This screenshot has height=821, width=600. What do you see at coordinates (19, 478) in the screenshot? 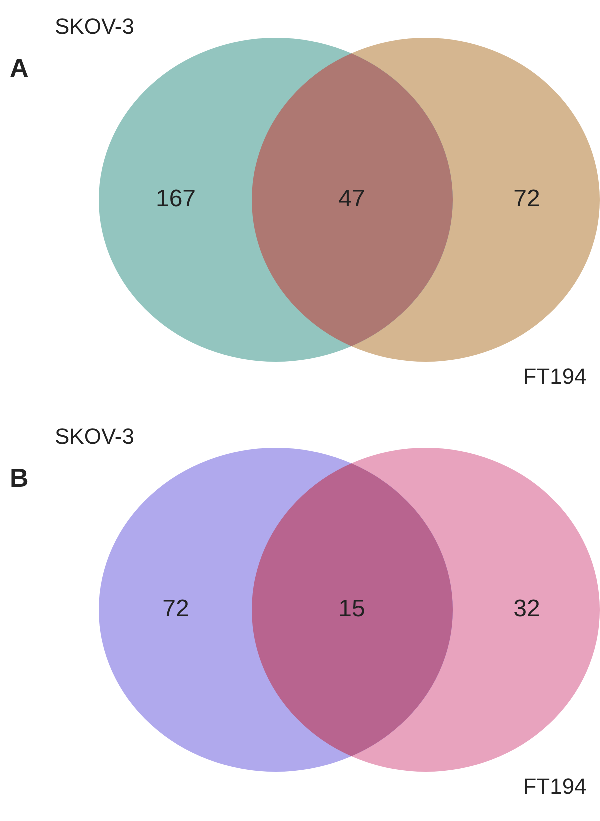
I see `text: B` at bounding box center [19, 478].